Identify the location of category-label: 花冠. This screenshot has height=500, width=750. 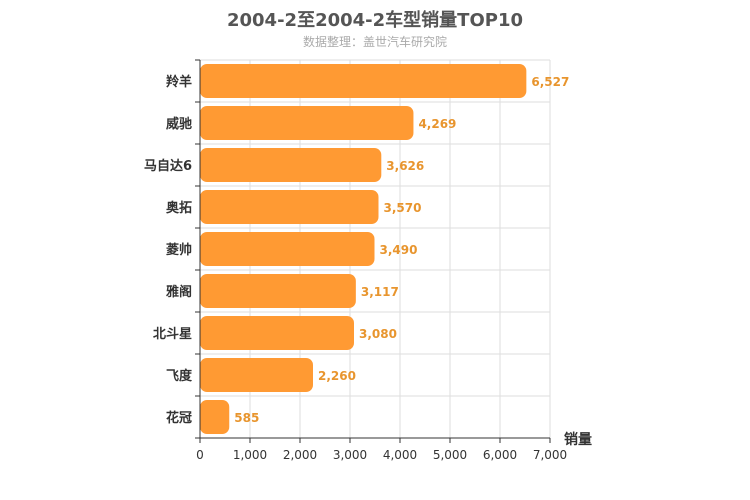
(179, 418).